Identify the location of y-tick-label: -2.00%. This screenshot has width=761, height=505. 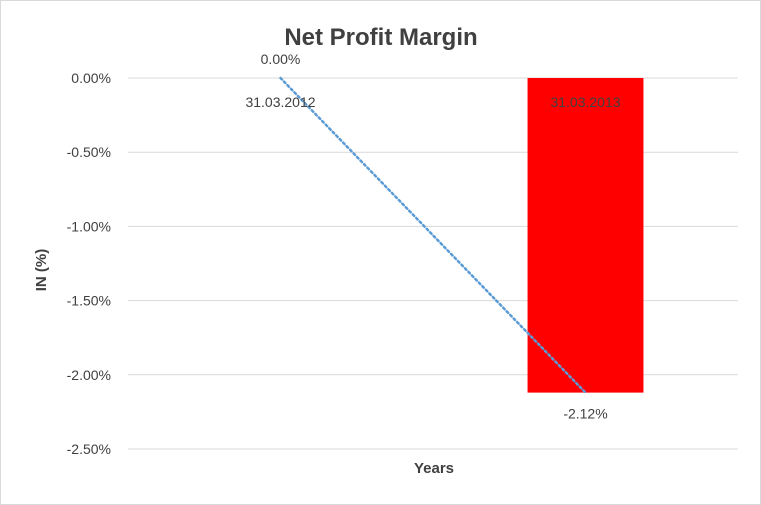
(89, 375).